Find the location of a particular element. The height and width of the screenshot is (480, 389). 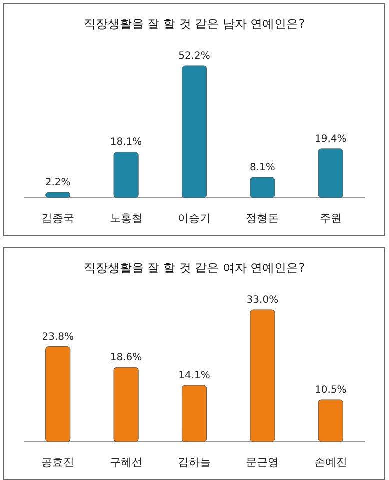

x-tick-label: 김종국 is located at coordinates (58, 218).